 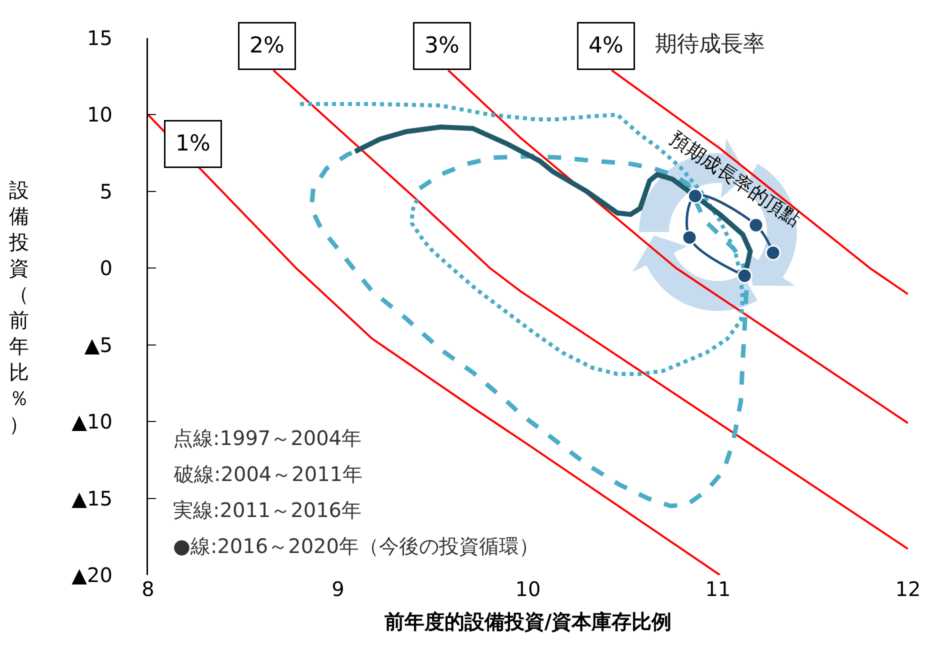 What do you see at coordinates (99, 38) in the screenshot?
I see `y-tick-label: 15` at bounding box center [99, 38].